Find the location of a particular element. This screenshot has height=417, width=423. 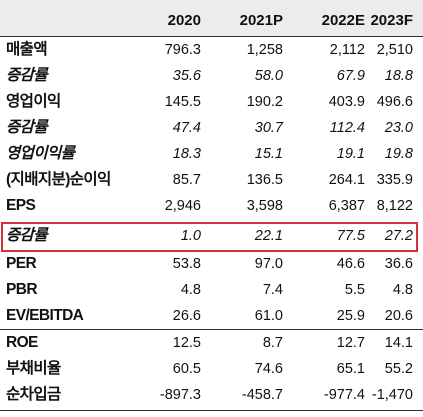

table-cell: 35.6 is located at coordinates (186, 76).